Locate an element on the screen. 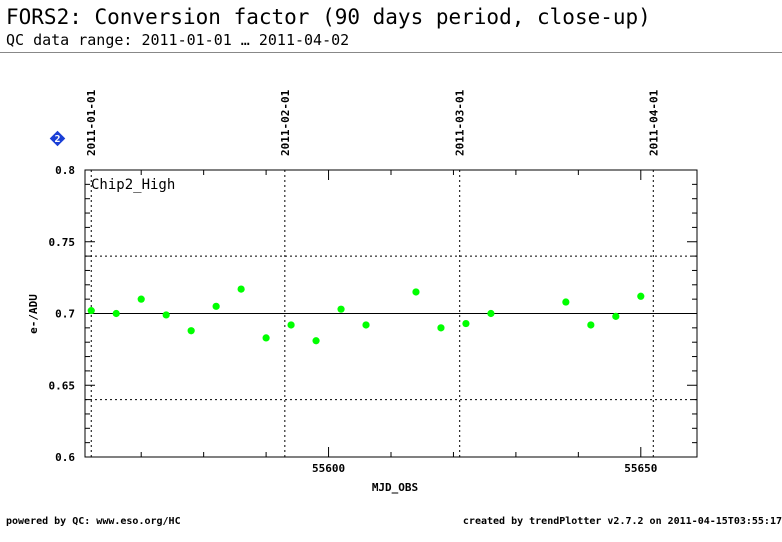  footer-powered-by: powered by QC: www.eso.org/HC is located at coordinates (93, 521).